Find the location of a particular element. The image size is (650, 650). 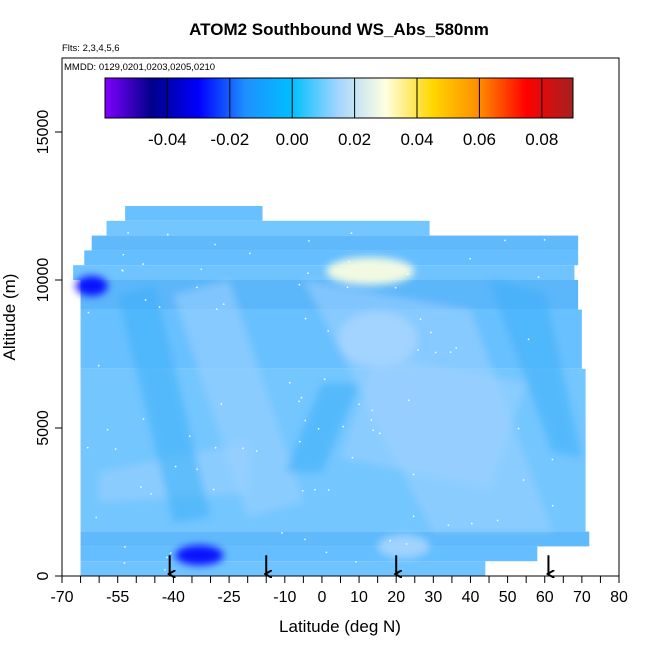

x-tick-label: 20 is located at coordinates (396, 597).